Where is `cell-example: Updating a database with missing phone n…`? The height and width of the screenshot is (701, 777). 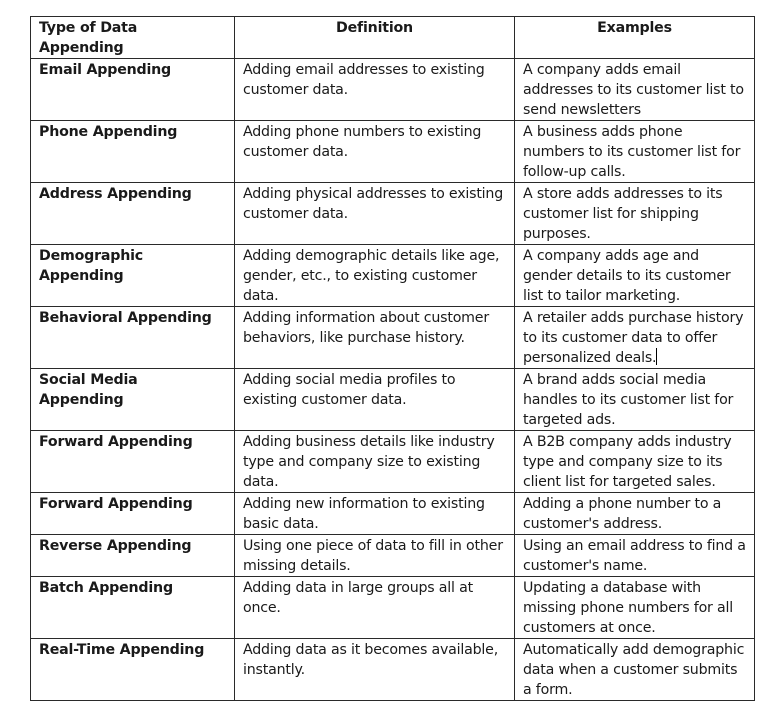 cell-example: Updating a database with missing phone n… is located at coordinates (634, 607).